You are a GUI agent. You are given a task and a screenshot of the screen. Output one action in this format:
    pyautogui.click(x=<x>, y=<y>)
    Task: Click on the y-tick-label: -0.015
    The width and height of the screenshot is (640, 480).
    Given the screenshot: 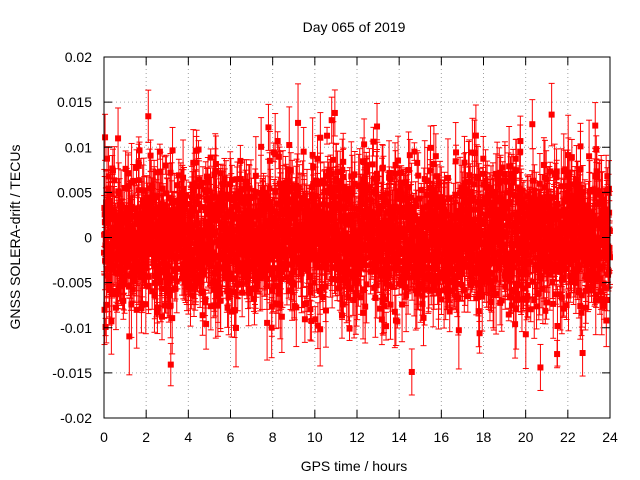 What is the action you would take?
    pyautogui.click(x=72, y=373)
    